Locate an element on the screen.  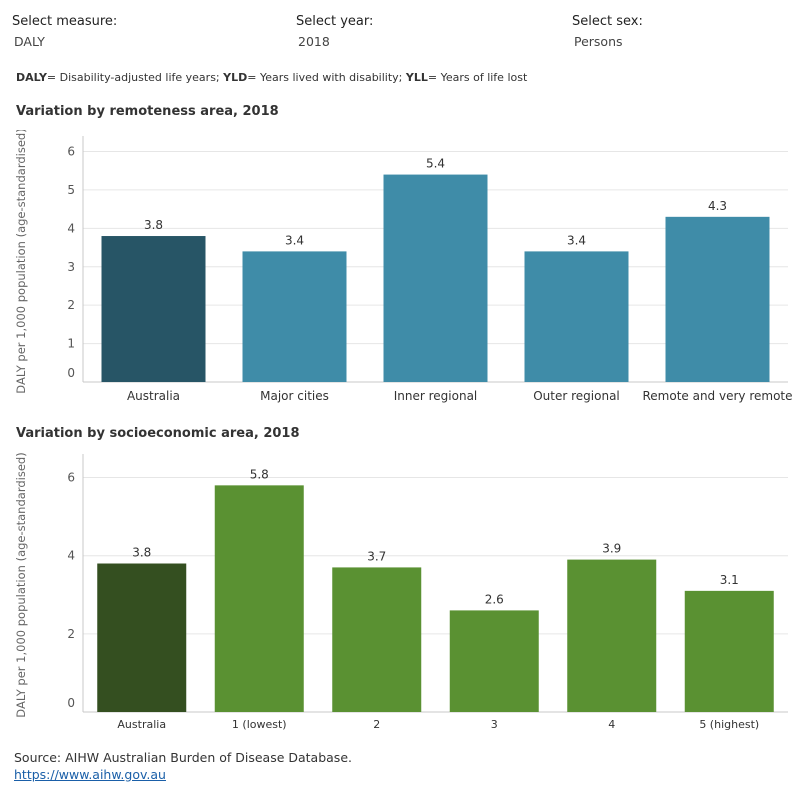
remoteness-category-label: Remote and very remote is located at coordinates (717, 396).